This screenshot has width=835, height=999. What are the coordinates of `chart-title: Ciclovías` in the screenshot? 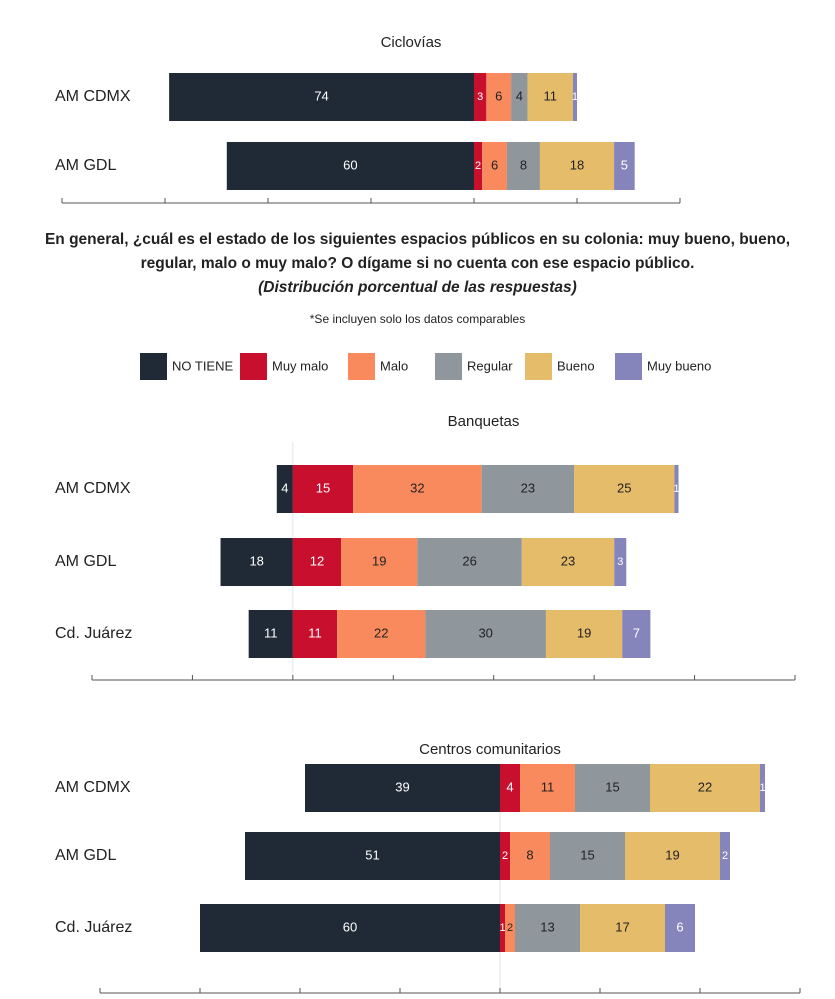 It's located at (411, 42).